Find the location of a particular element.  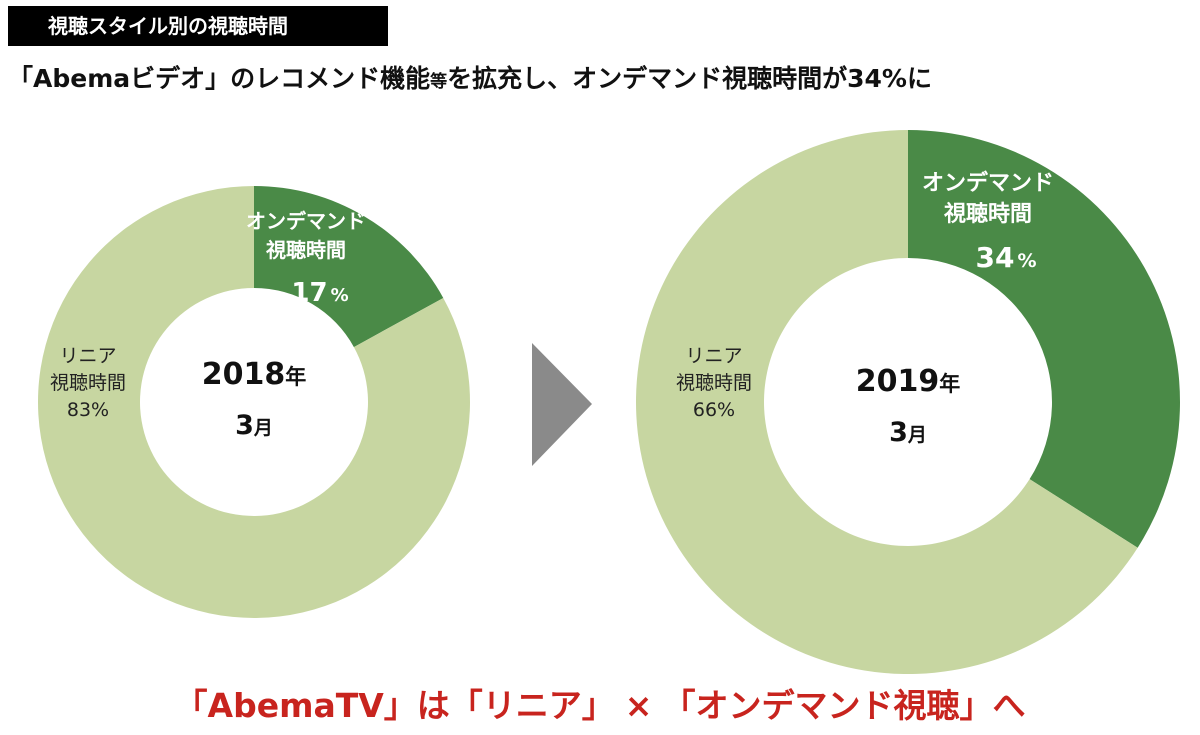

data-label-linear: 83% is located at coordinates (88, 410).